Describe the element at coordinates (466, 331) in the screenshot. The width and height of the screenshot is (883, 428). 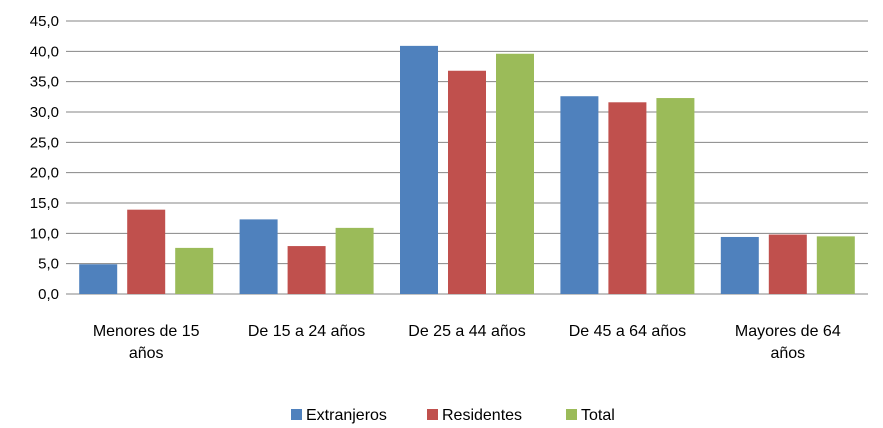
I see `x-category-label: De 25 a 44 años` at that location.